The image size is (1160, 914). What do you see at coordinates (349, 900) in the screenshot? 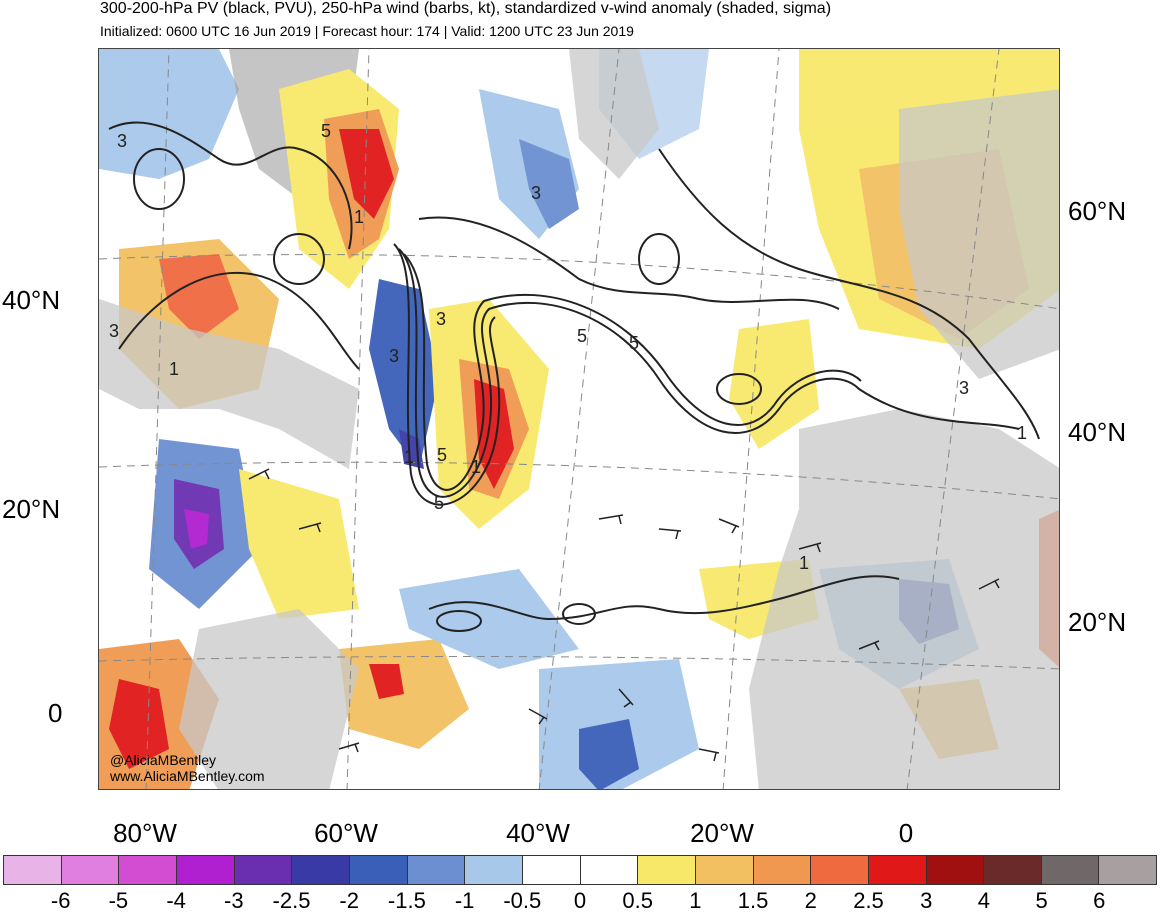
I see `colorbar-label: -2` at bounding box center [349, 900].